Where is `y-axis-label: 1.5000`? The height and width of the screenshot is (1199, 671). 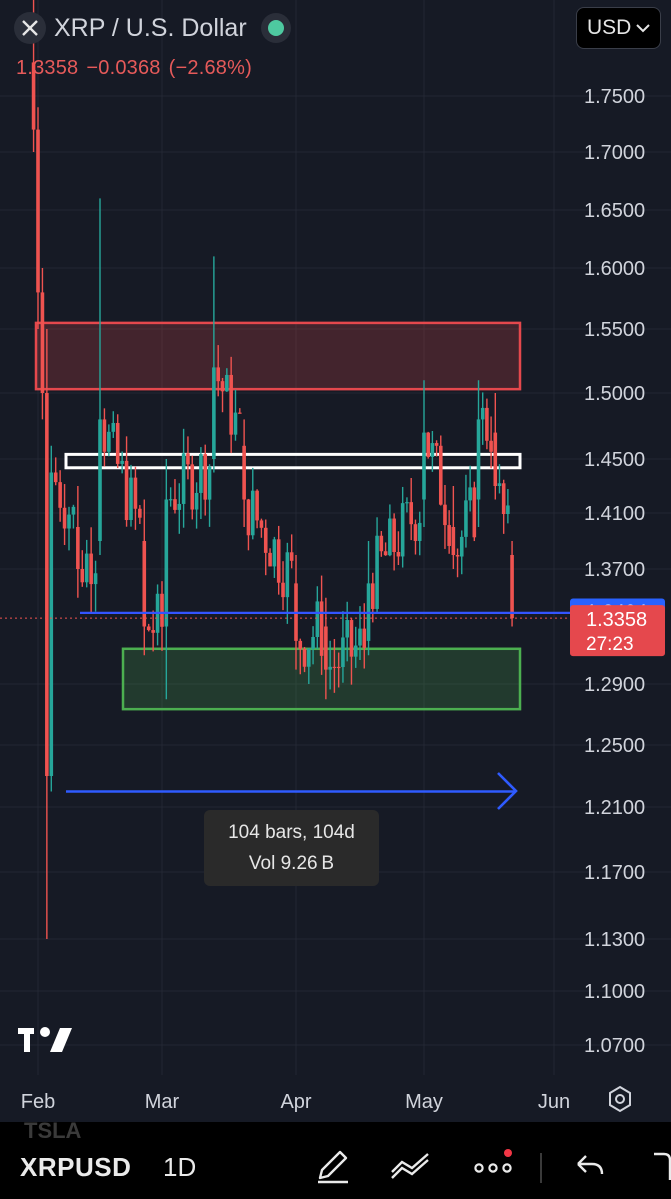
y-axis-label: 1.5000 is located at coordinates (614, 394).